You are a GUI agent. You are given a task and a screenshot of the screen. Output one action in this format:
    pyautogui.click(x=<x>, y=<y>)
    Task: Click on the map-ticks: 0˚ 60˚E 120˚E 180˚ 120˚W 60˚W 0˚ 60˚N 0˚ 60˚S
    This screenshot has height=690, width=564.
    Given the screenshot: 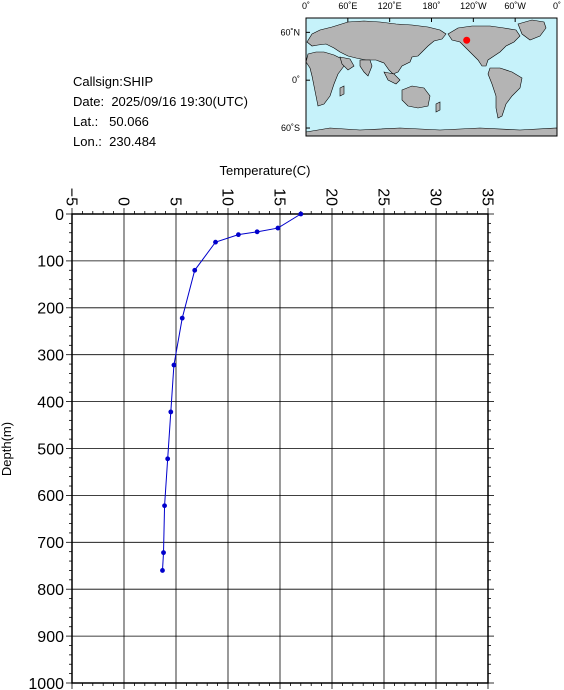 What is the action you would take?
    pyautogui.click(x=420, y=67)
    